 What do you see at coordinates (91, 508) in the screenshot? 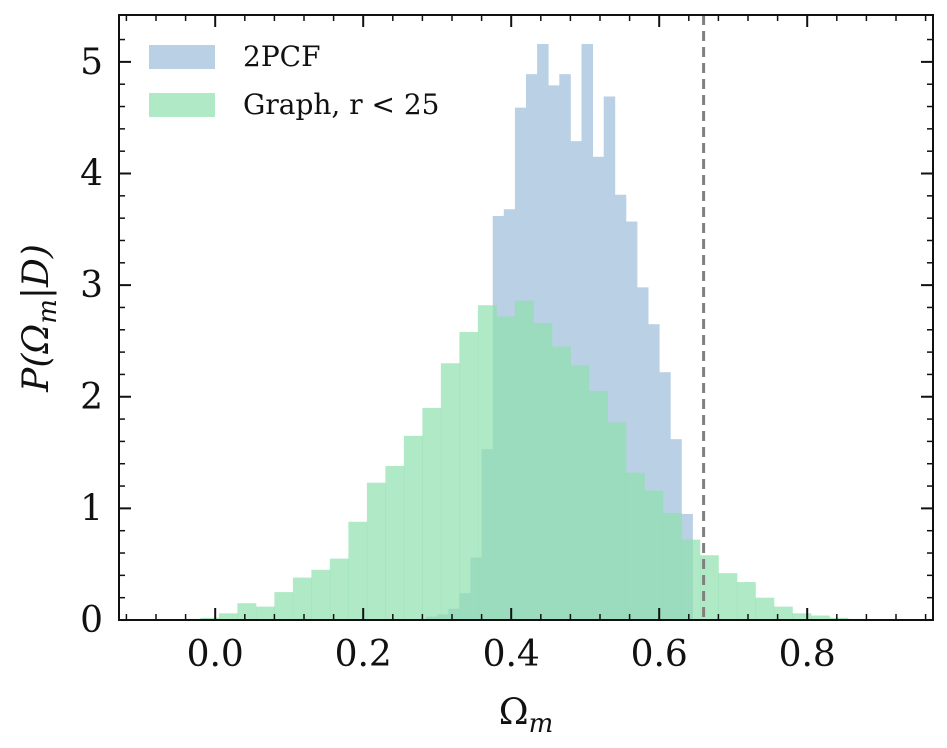
I see `y-tick-label: 1` at bounding box center [91, 508].